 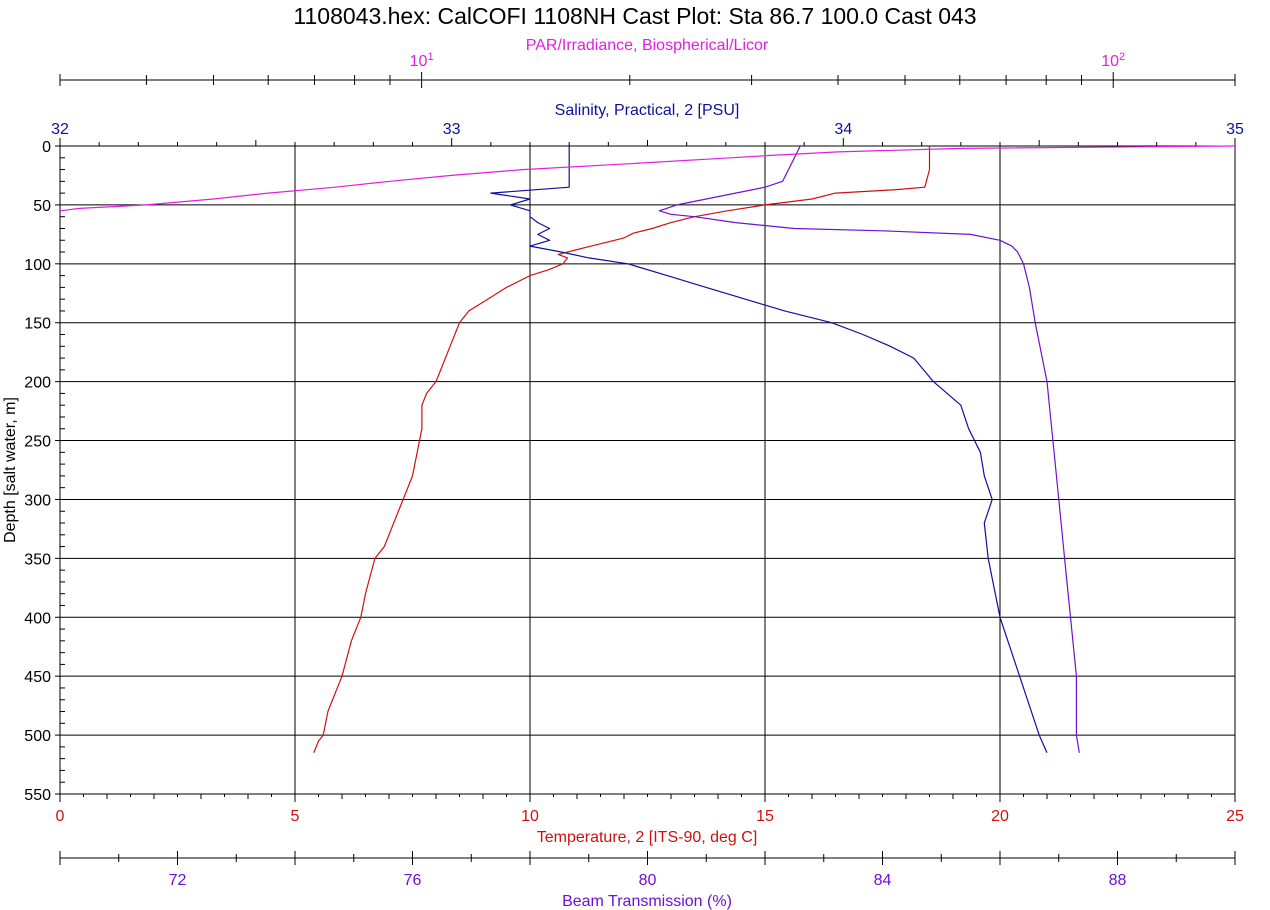 What do you see at coordinates (60, 129) in the screenshot?
I see `salinity-tick-label: 32` at bounding box center [60, 129].